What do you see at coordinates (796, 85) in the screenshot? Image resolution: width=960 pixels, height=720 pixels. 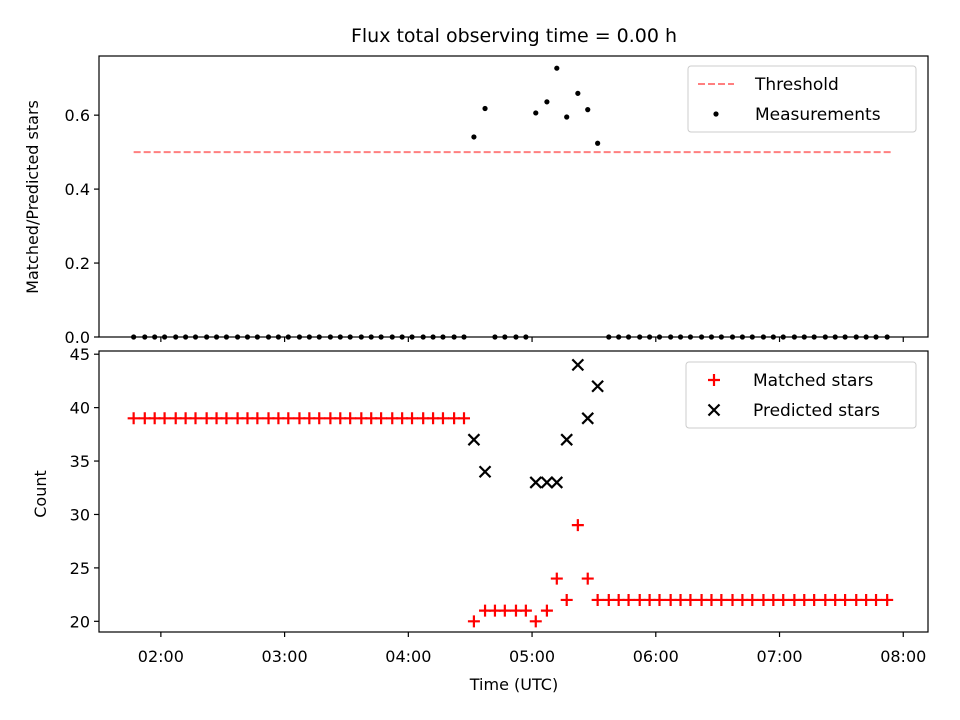 I see `legend-label: Threshold` at bounding box center [796, 85].